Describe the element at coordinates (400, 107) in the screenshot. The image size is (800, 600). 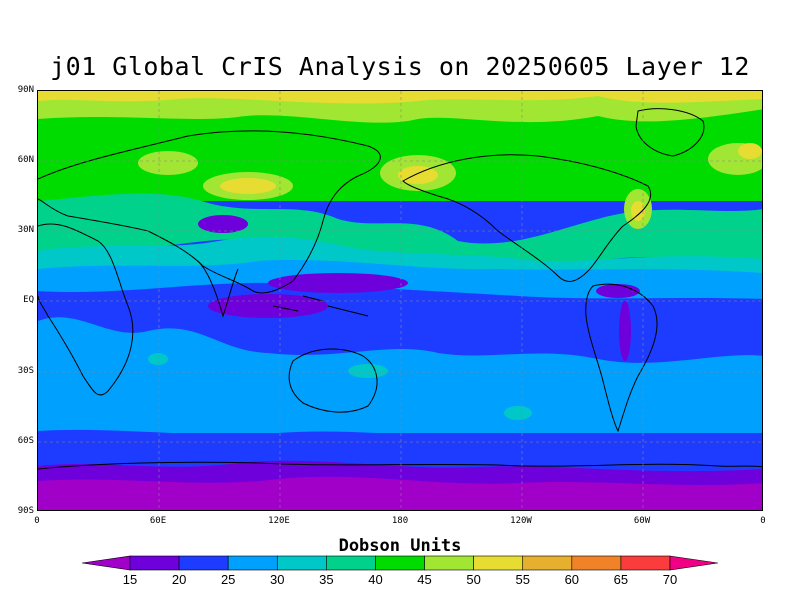
I see `band-50-north` at that location.